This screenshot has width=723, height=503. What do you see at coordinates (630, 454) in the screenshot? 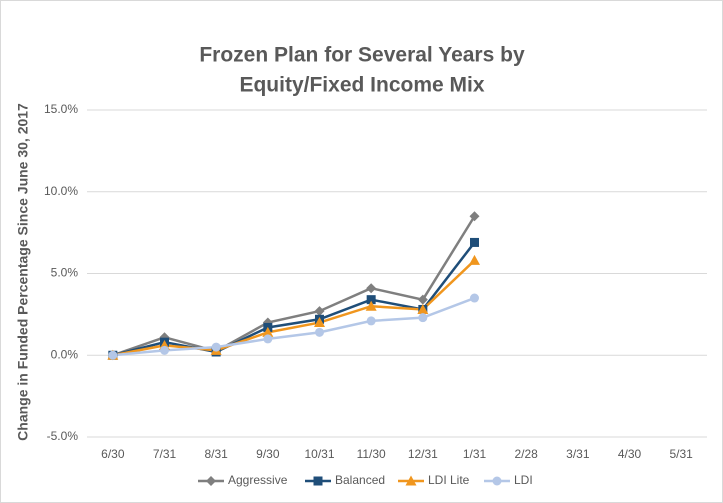
I see `x-tick-label: 4/30` at bounding box center [630, 454].